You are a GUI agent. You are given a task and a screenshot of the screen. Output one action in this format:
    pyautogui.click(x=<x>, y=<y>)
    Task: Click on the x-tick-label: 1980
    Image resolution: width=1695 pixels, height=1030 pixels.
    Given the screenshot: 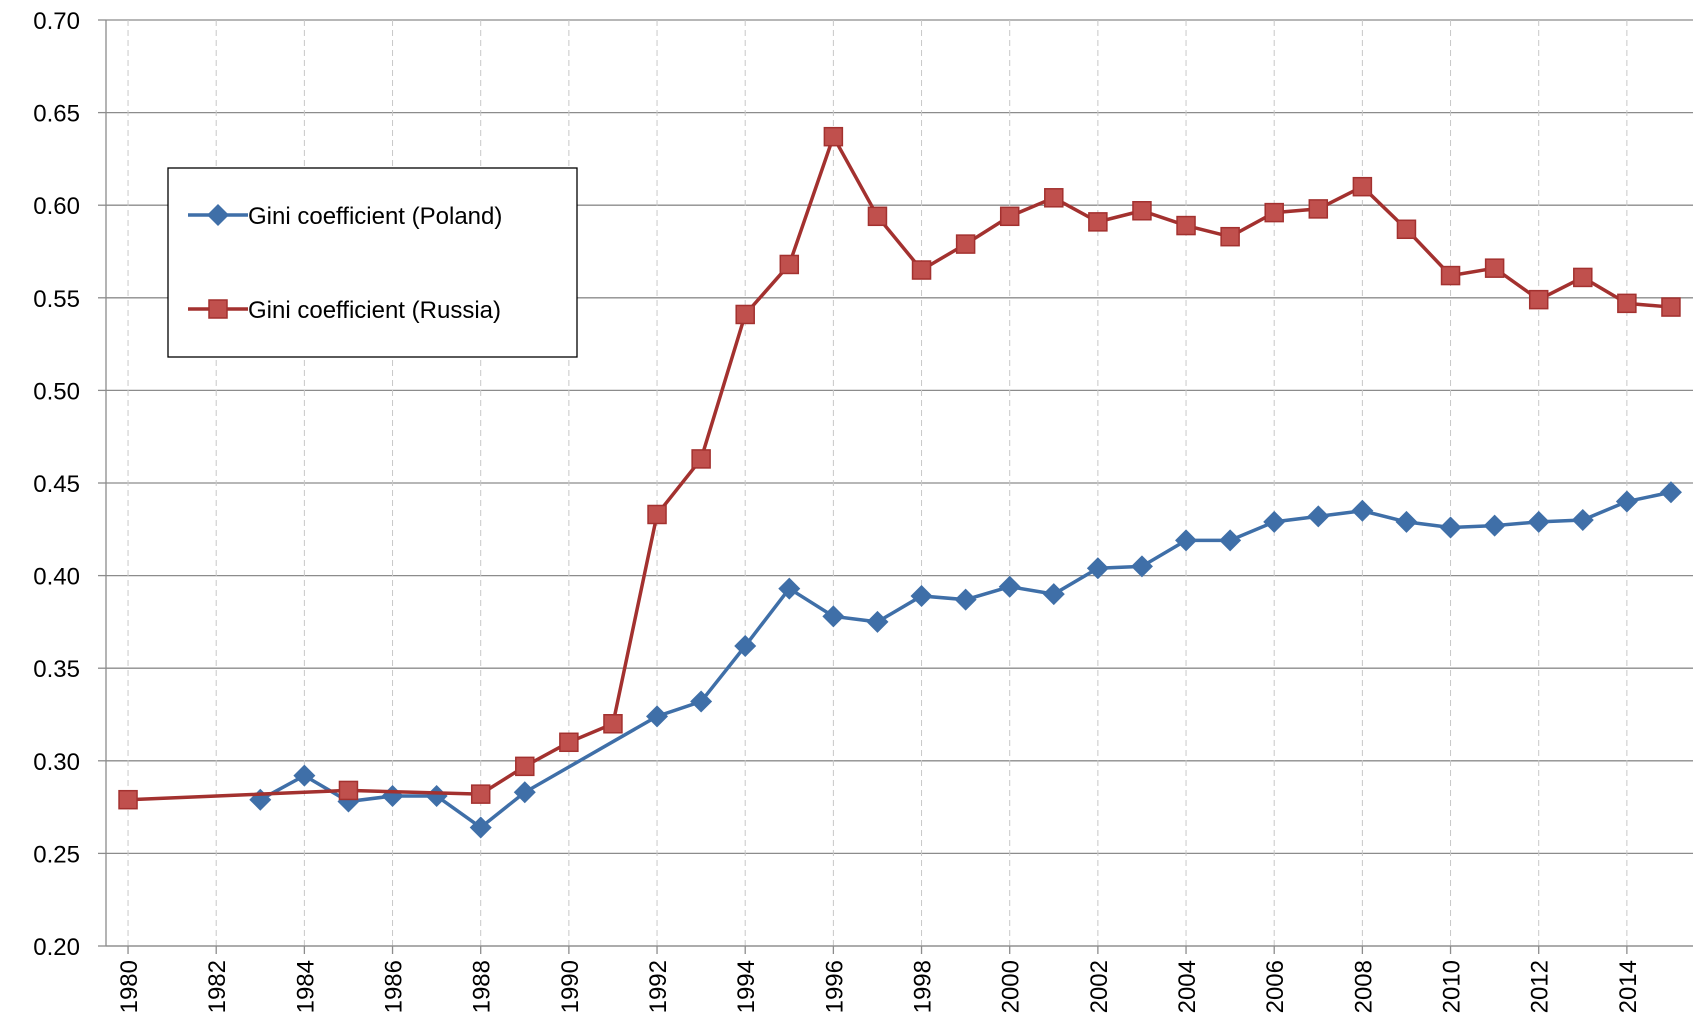 What is the action you would take?
    pyautogui.click(x=129, y=986)
    